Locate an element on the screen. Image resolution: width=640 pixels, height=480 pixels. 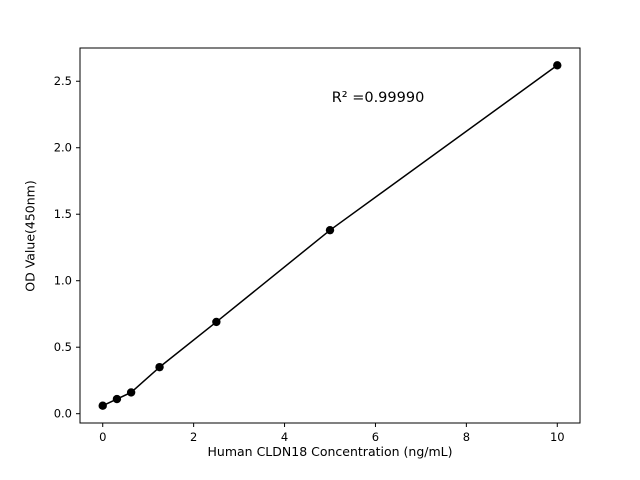
x-tick-label: 8 is located at coordinates (466, 437).